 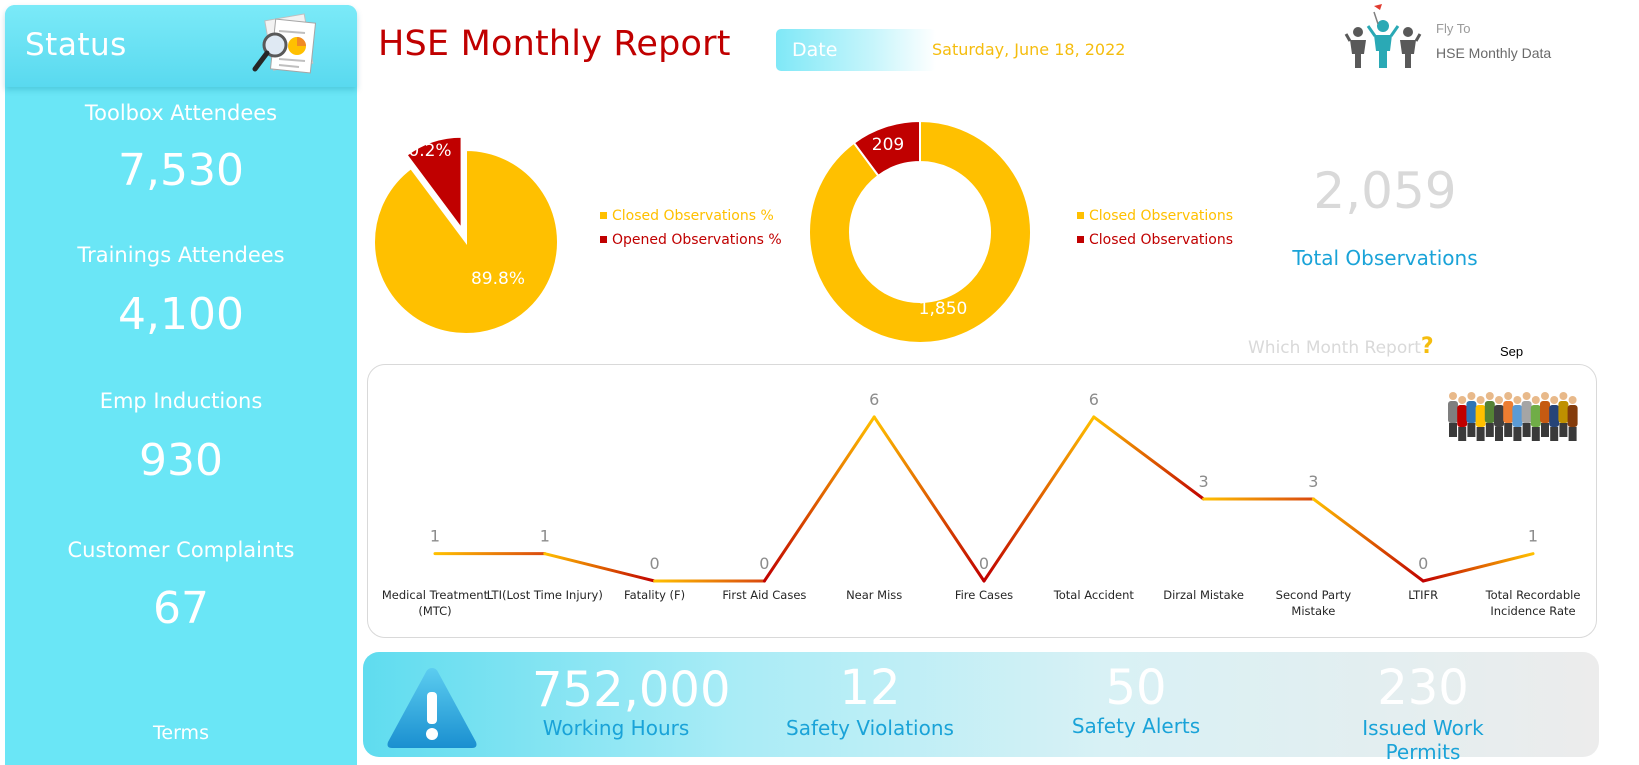 What do you see at coordinates (1494, 53) in the screenshot?
I see `fly-to-hse-monthly-data-link: HSE Monthly Data` at bounding box center [1494, 53].